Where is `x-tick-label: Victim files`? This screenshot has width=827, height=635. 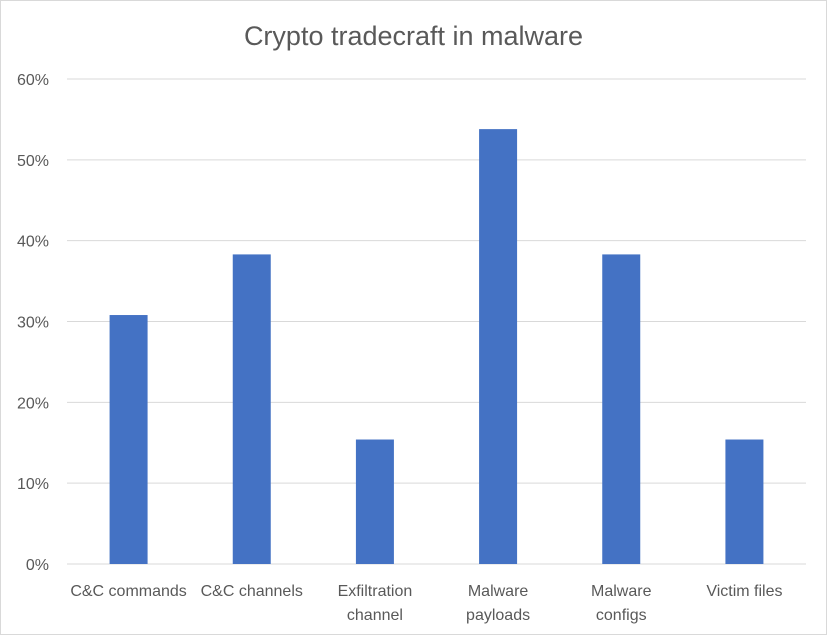 x-tick-label: Victim files is located at coordinates (744, 591).